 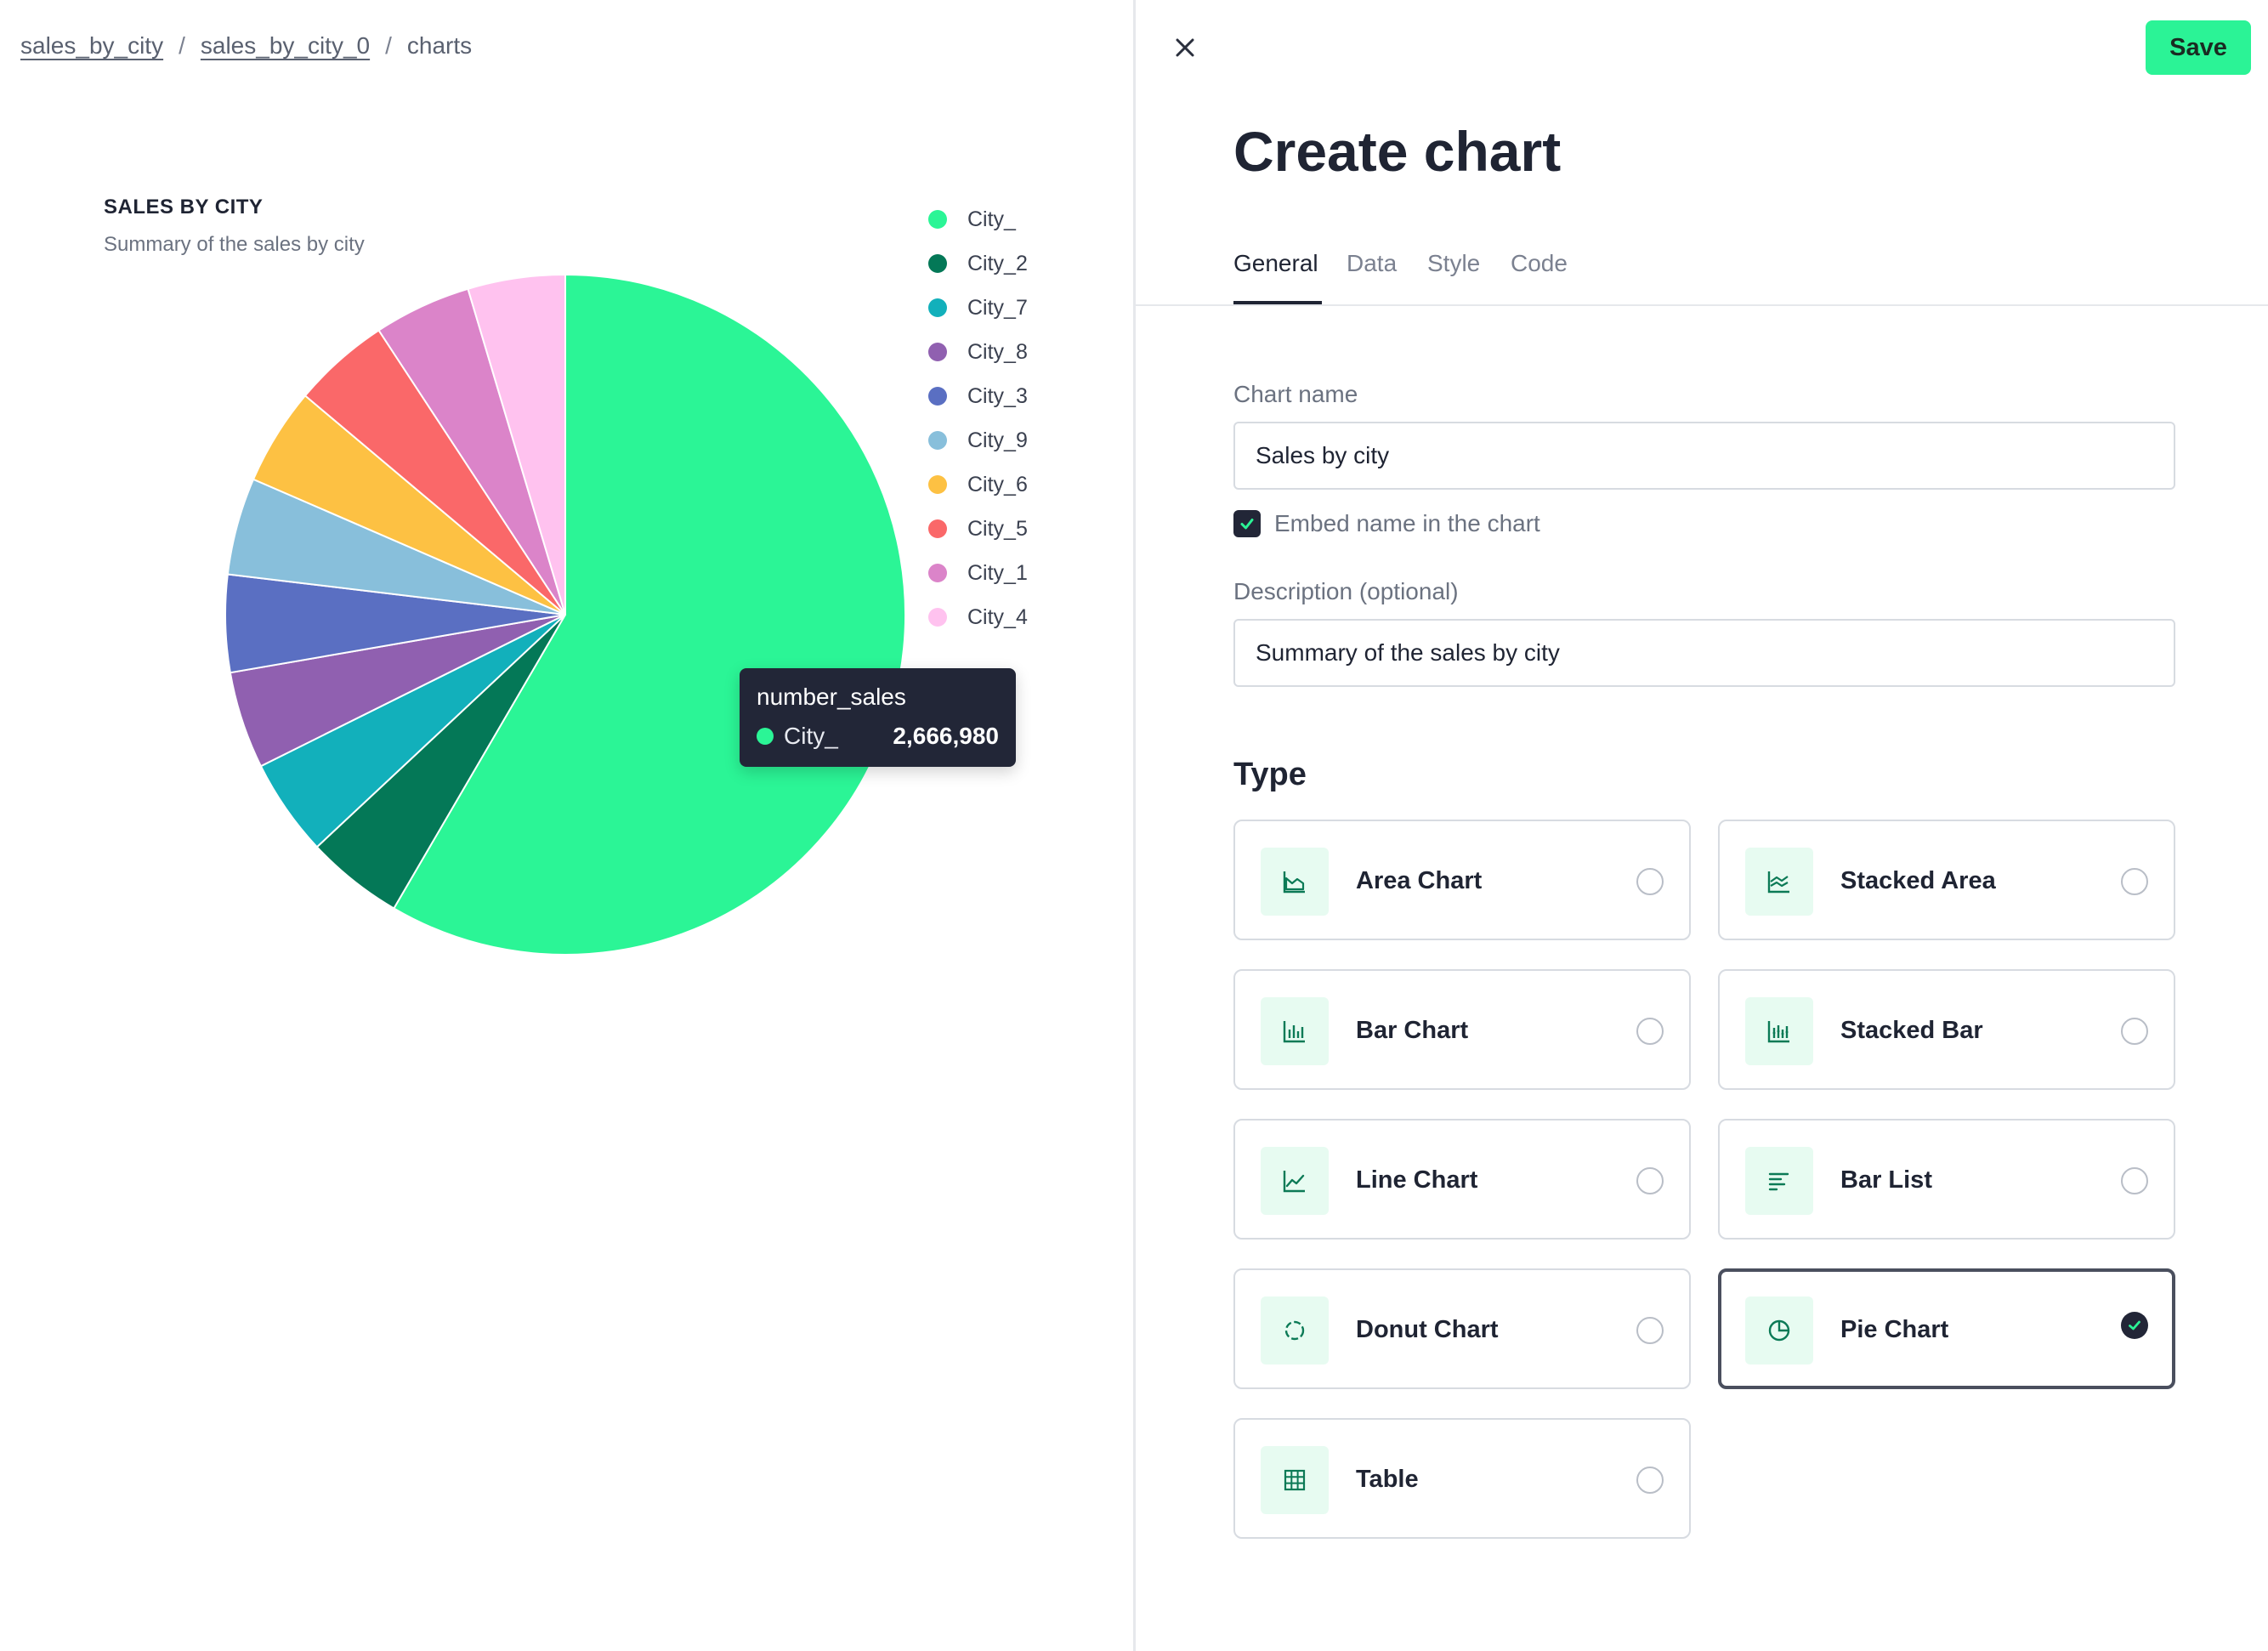 What do you see at coordinates (1911, 1031) in the screenshot?
I see `type-label: Stacked Bar` at bounding box center [1911, 1031].